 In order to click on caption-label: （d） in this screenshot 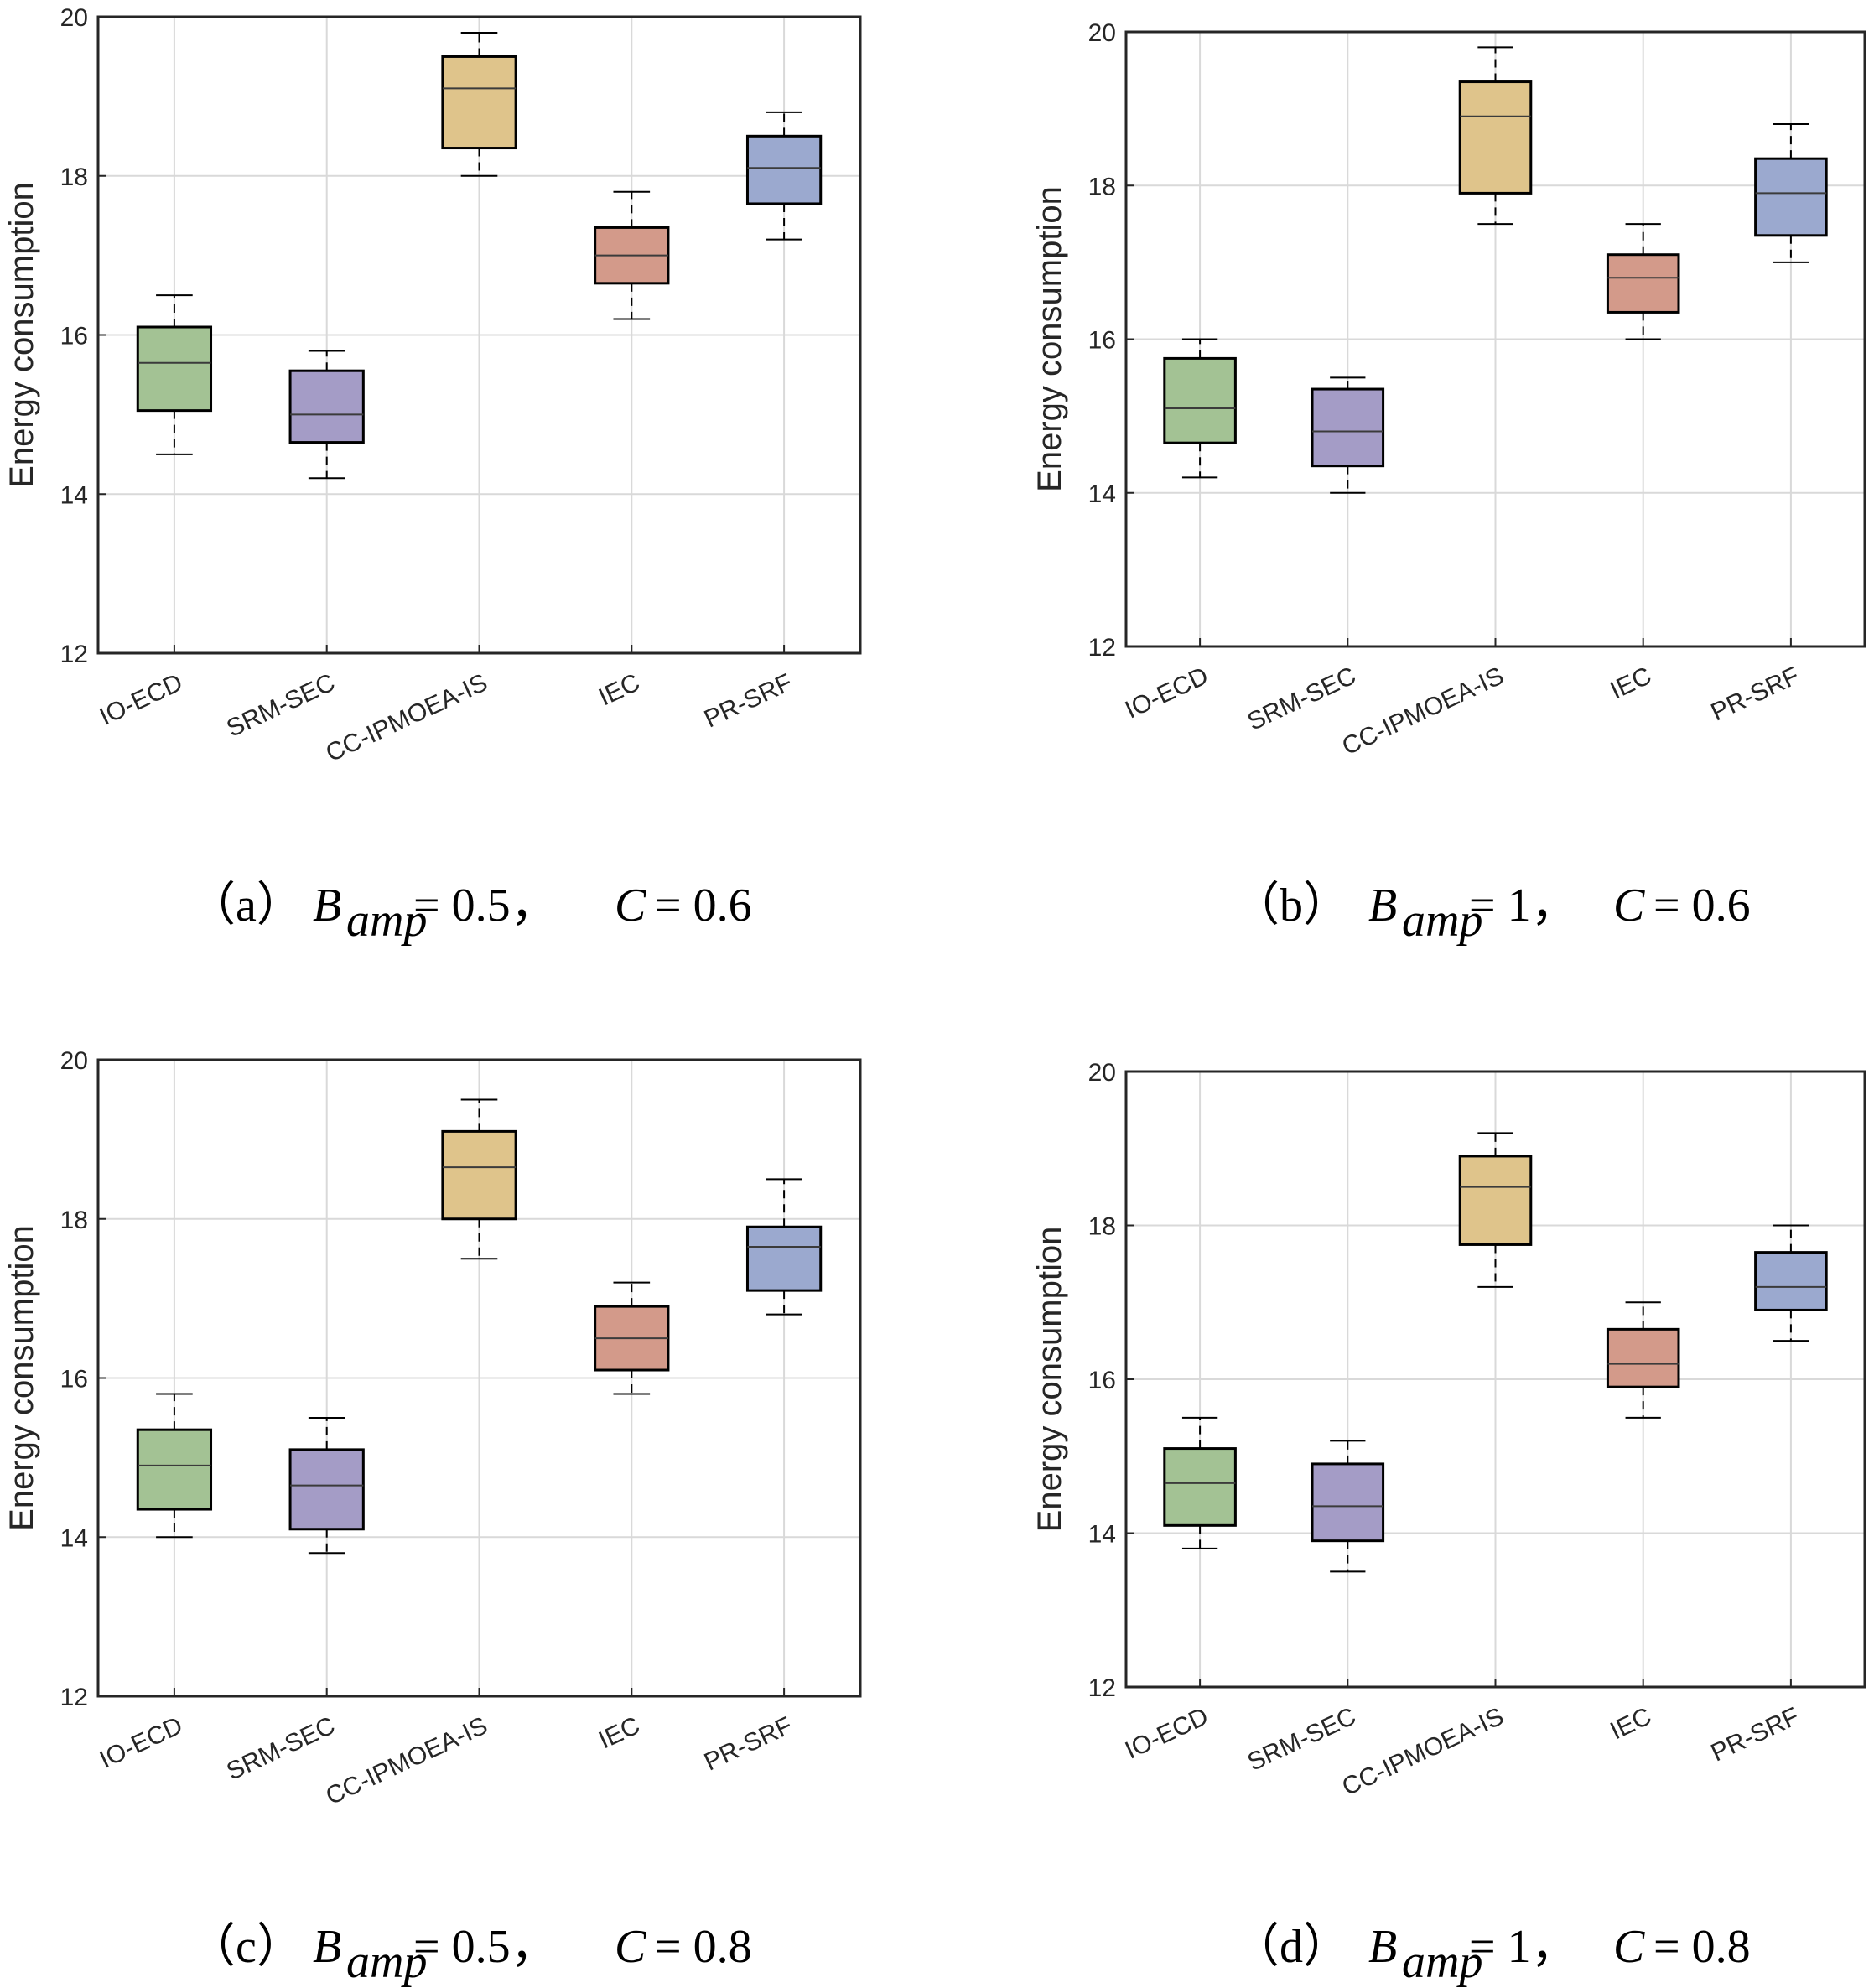, I will do `click(1291, 1947)`.